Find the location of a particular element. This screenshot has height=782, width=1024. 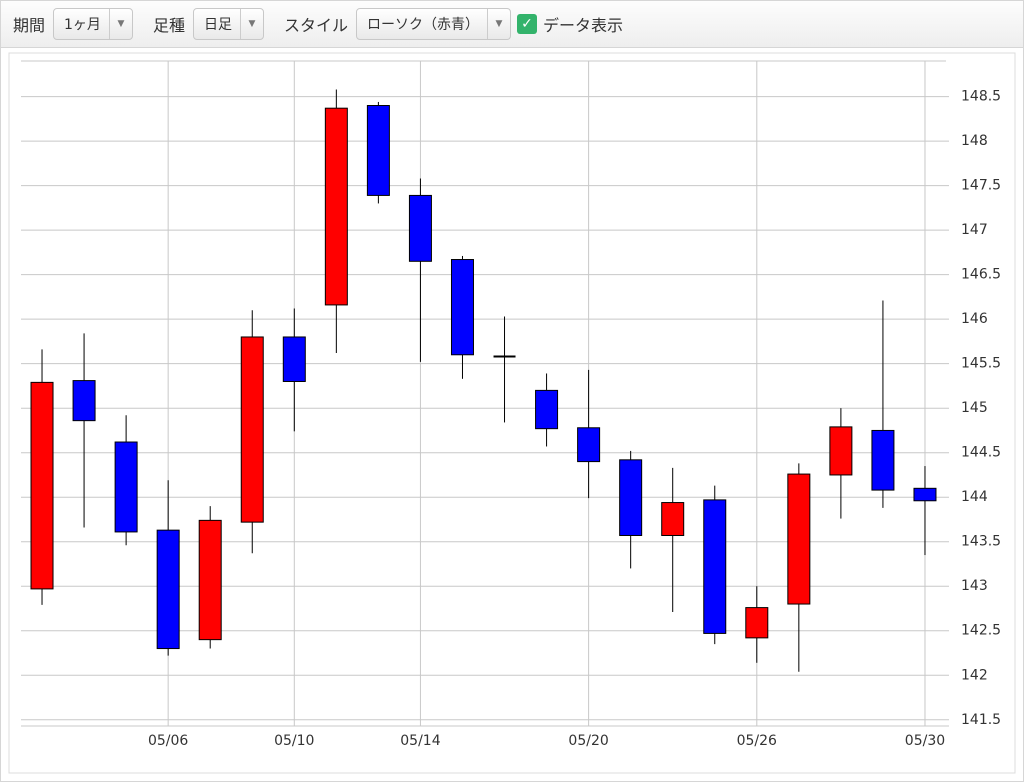

y-tick-label: 145.5 is located at coordinates (981, 364).